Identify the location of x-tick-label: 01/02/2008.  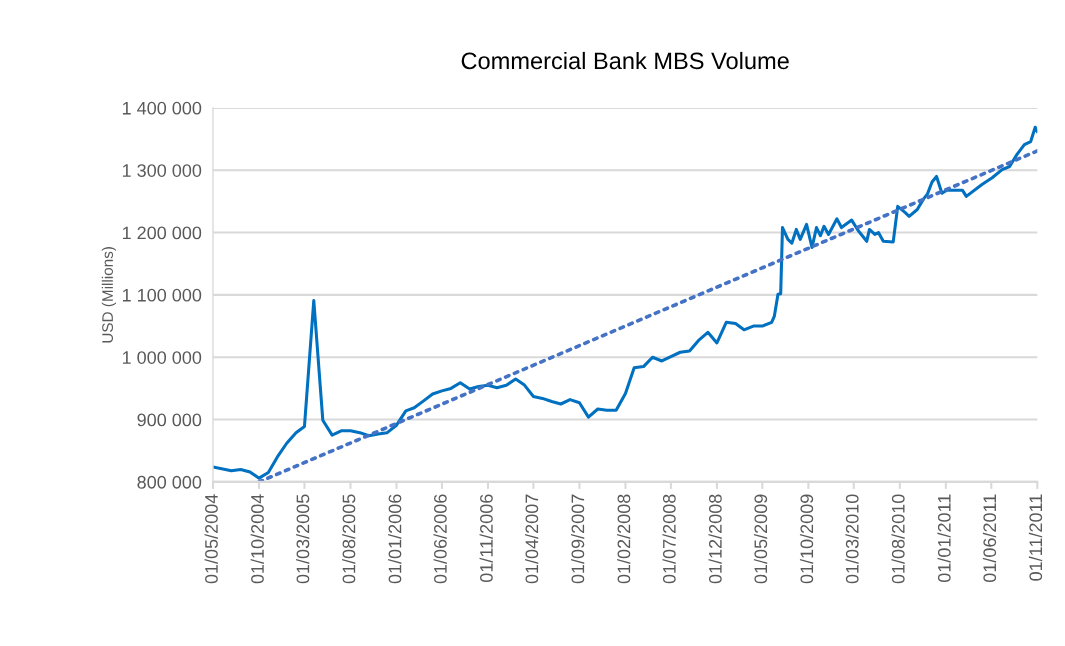
(624, 539).